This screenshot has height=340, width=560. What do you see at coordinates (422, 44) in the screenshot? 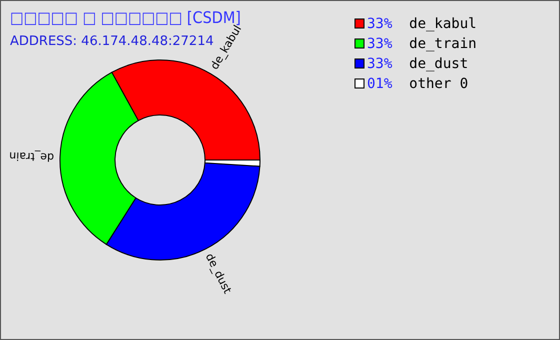
I see `text: 33% de_train` at bounding box center [422, 44].